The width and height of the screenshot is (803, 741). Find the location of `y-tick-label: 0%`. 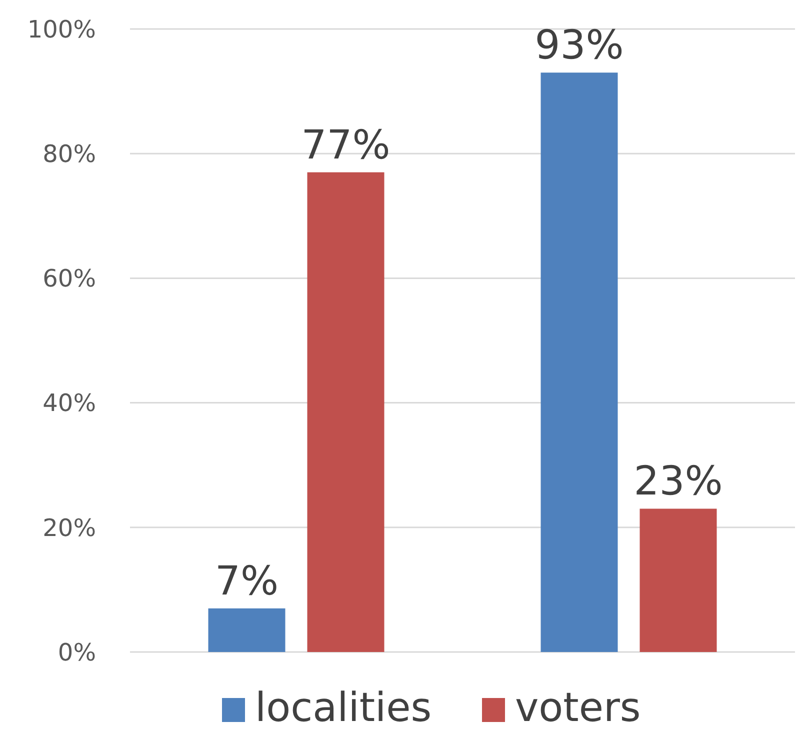

y-tick-label: 0% is located at coordinates (77, 652).